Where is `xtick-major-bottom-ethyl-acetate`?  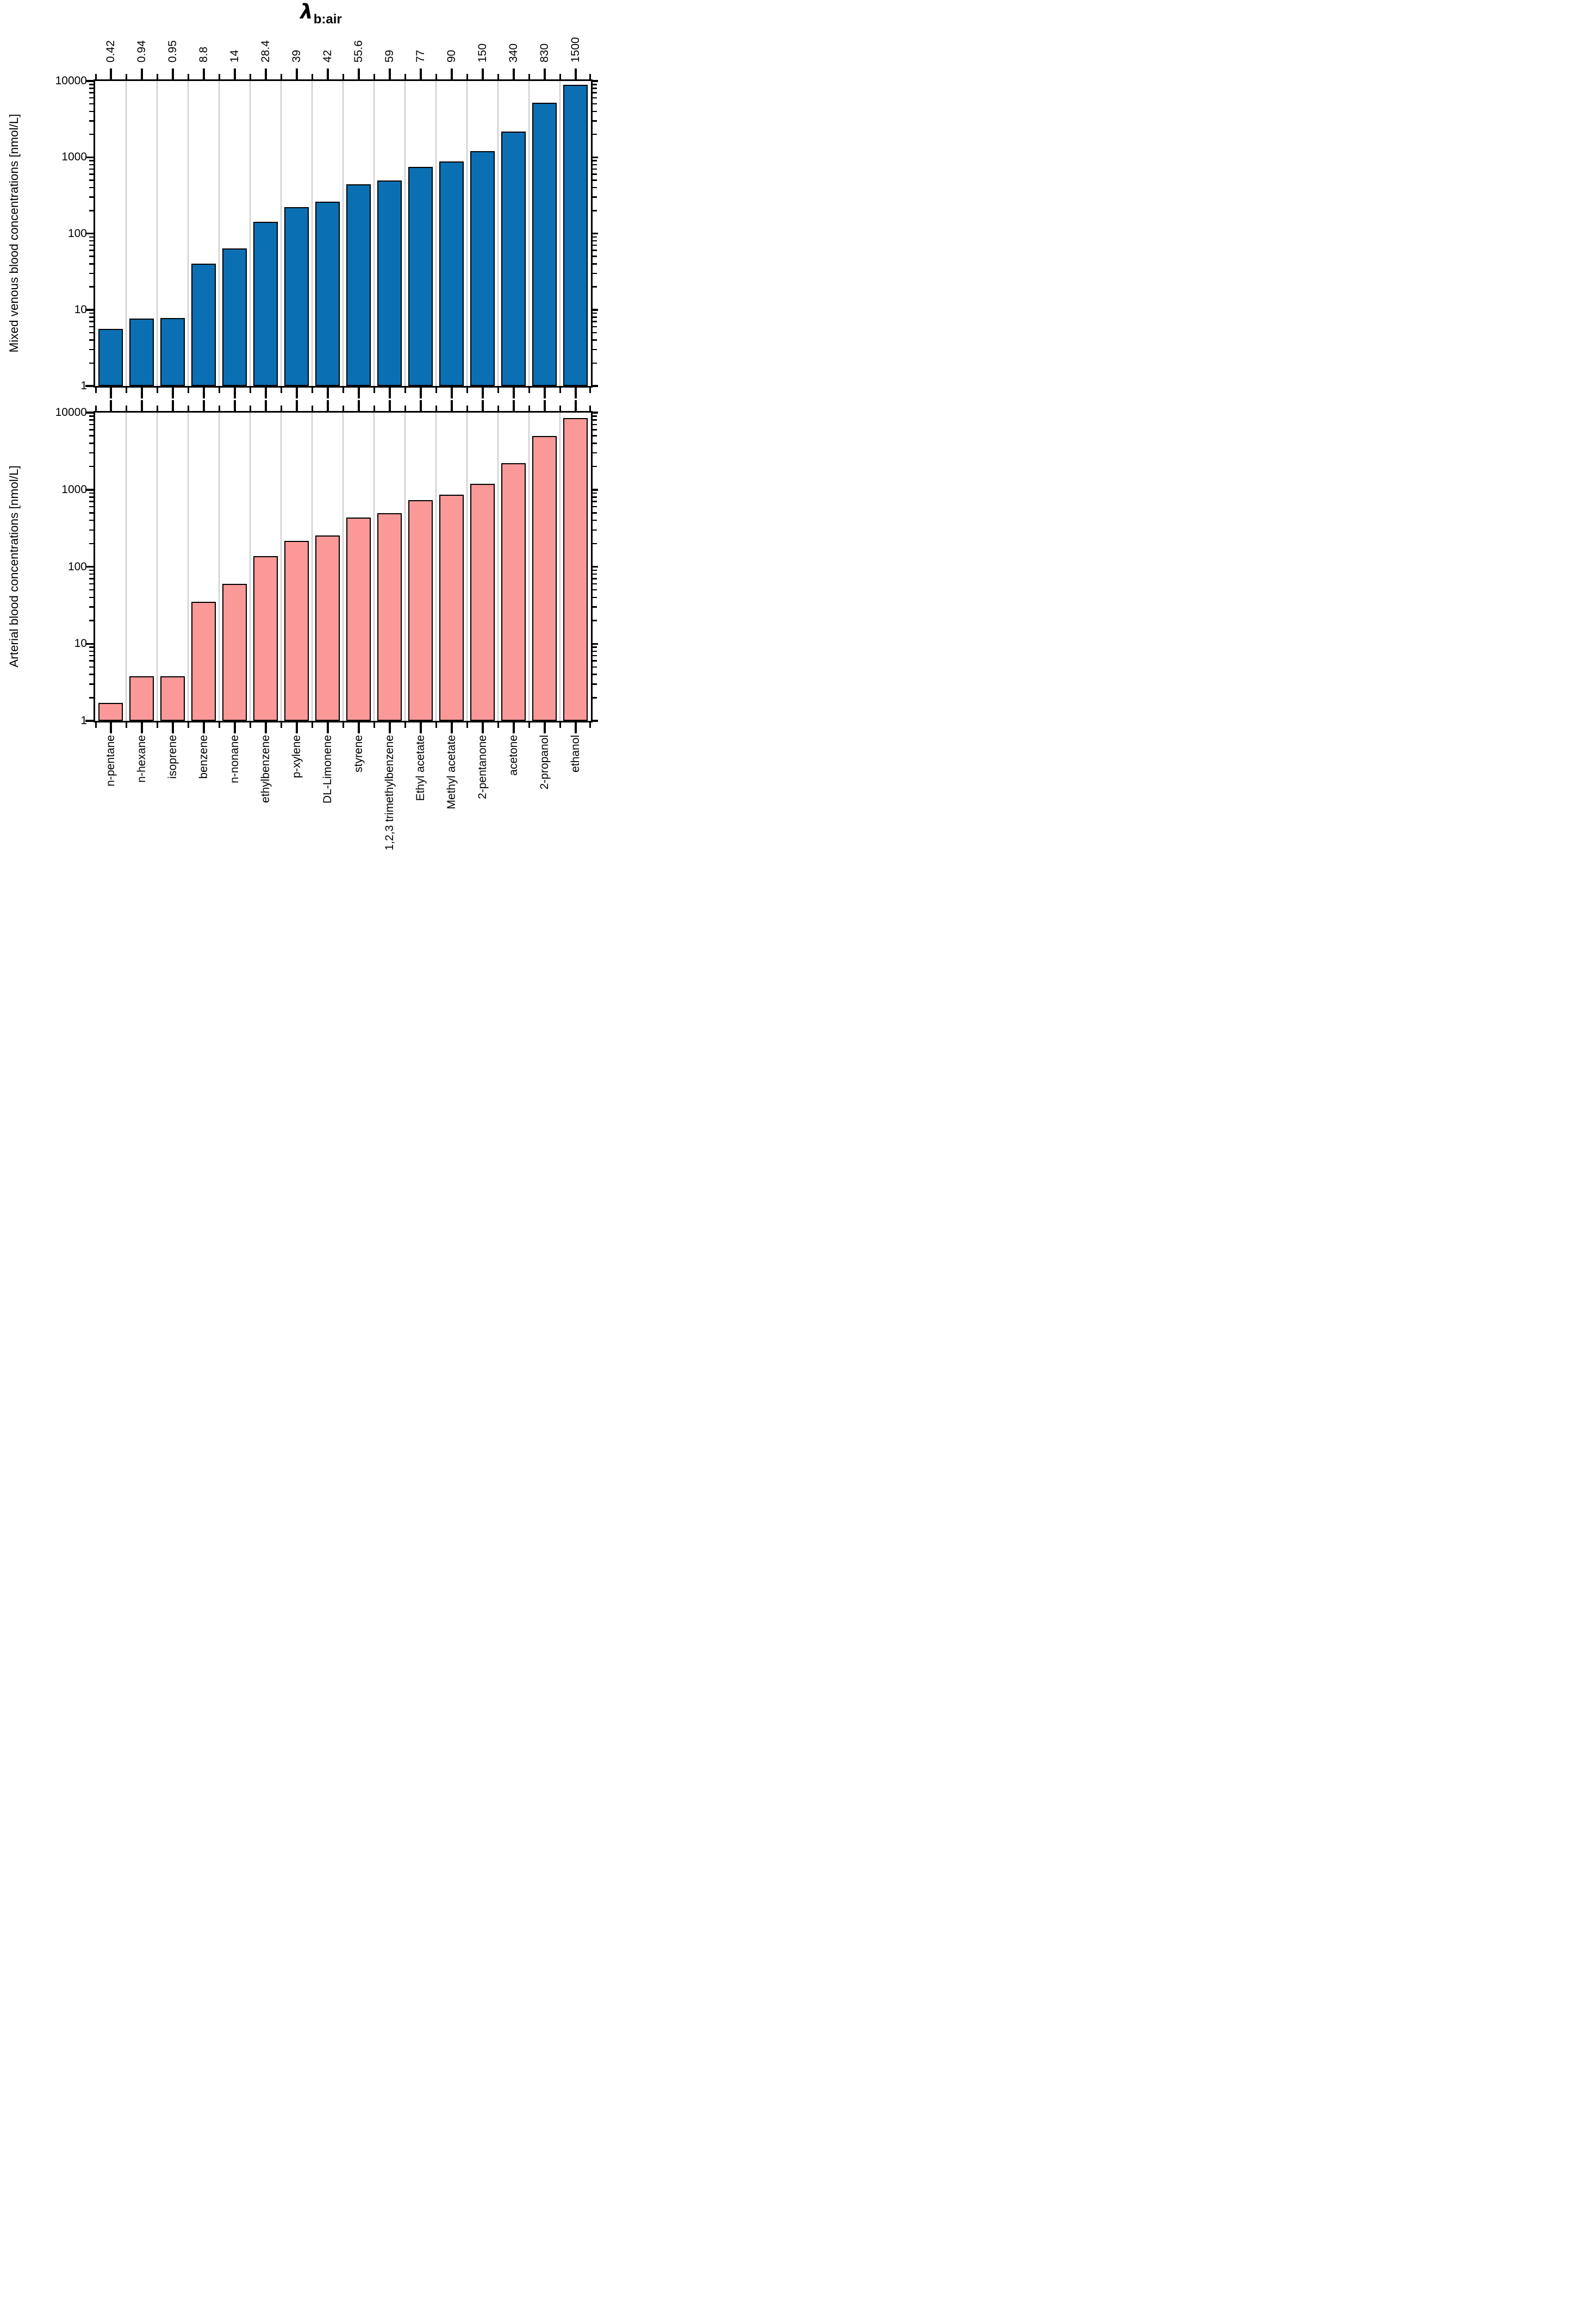
xtick-major-bottom-ethyl-acetate is located at coordinates (420, 405).